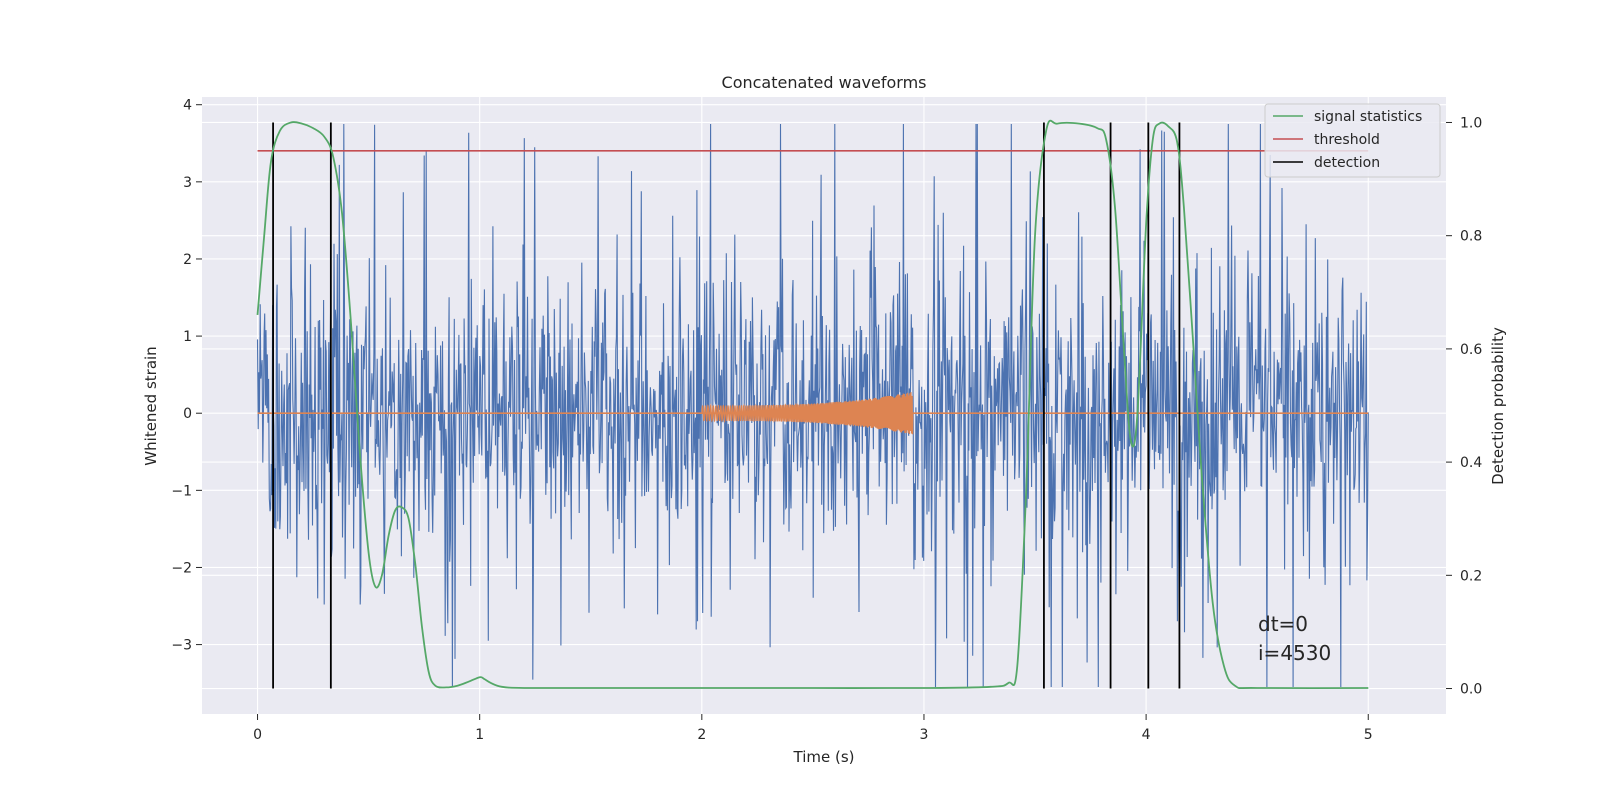 The width and height of the screenshot is (1600, 800). I want to click on x-tick-label-1: 1, so click(479, 735).